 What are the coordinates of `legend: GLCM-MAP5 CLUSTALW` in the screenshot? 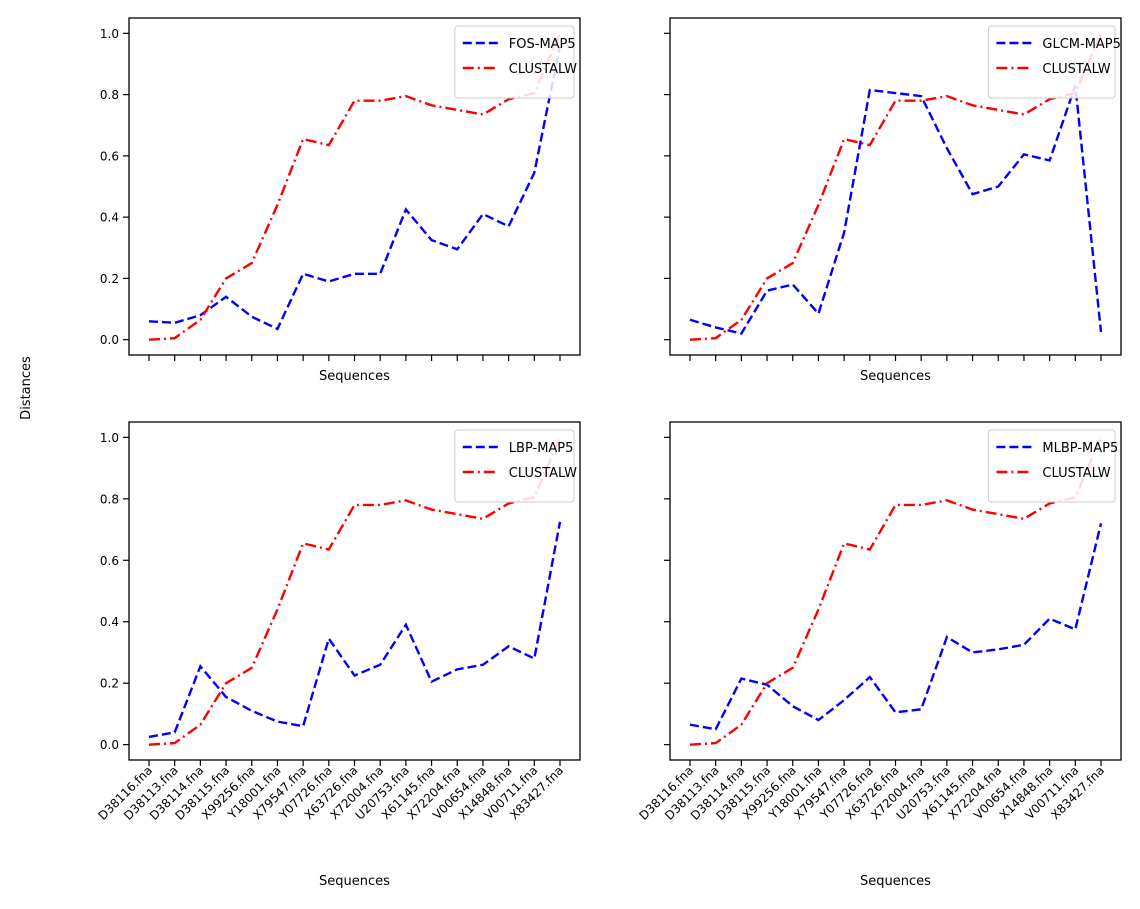 It's located at (1054, 62).